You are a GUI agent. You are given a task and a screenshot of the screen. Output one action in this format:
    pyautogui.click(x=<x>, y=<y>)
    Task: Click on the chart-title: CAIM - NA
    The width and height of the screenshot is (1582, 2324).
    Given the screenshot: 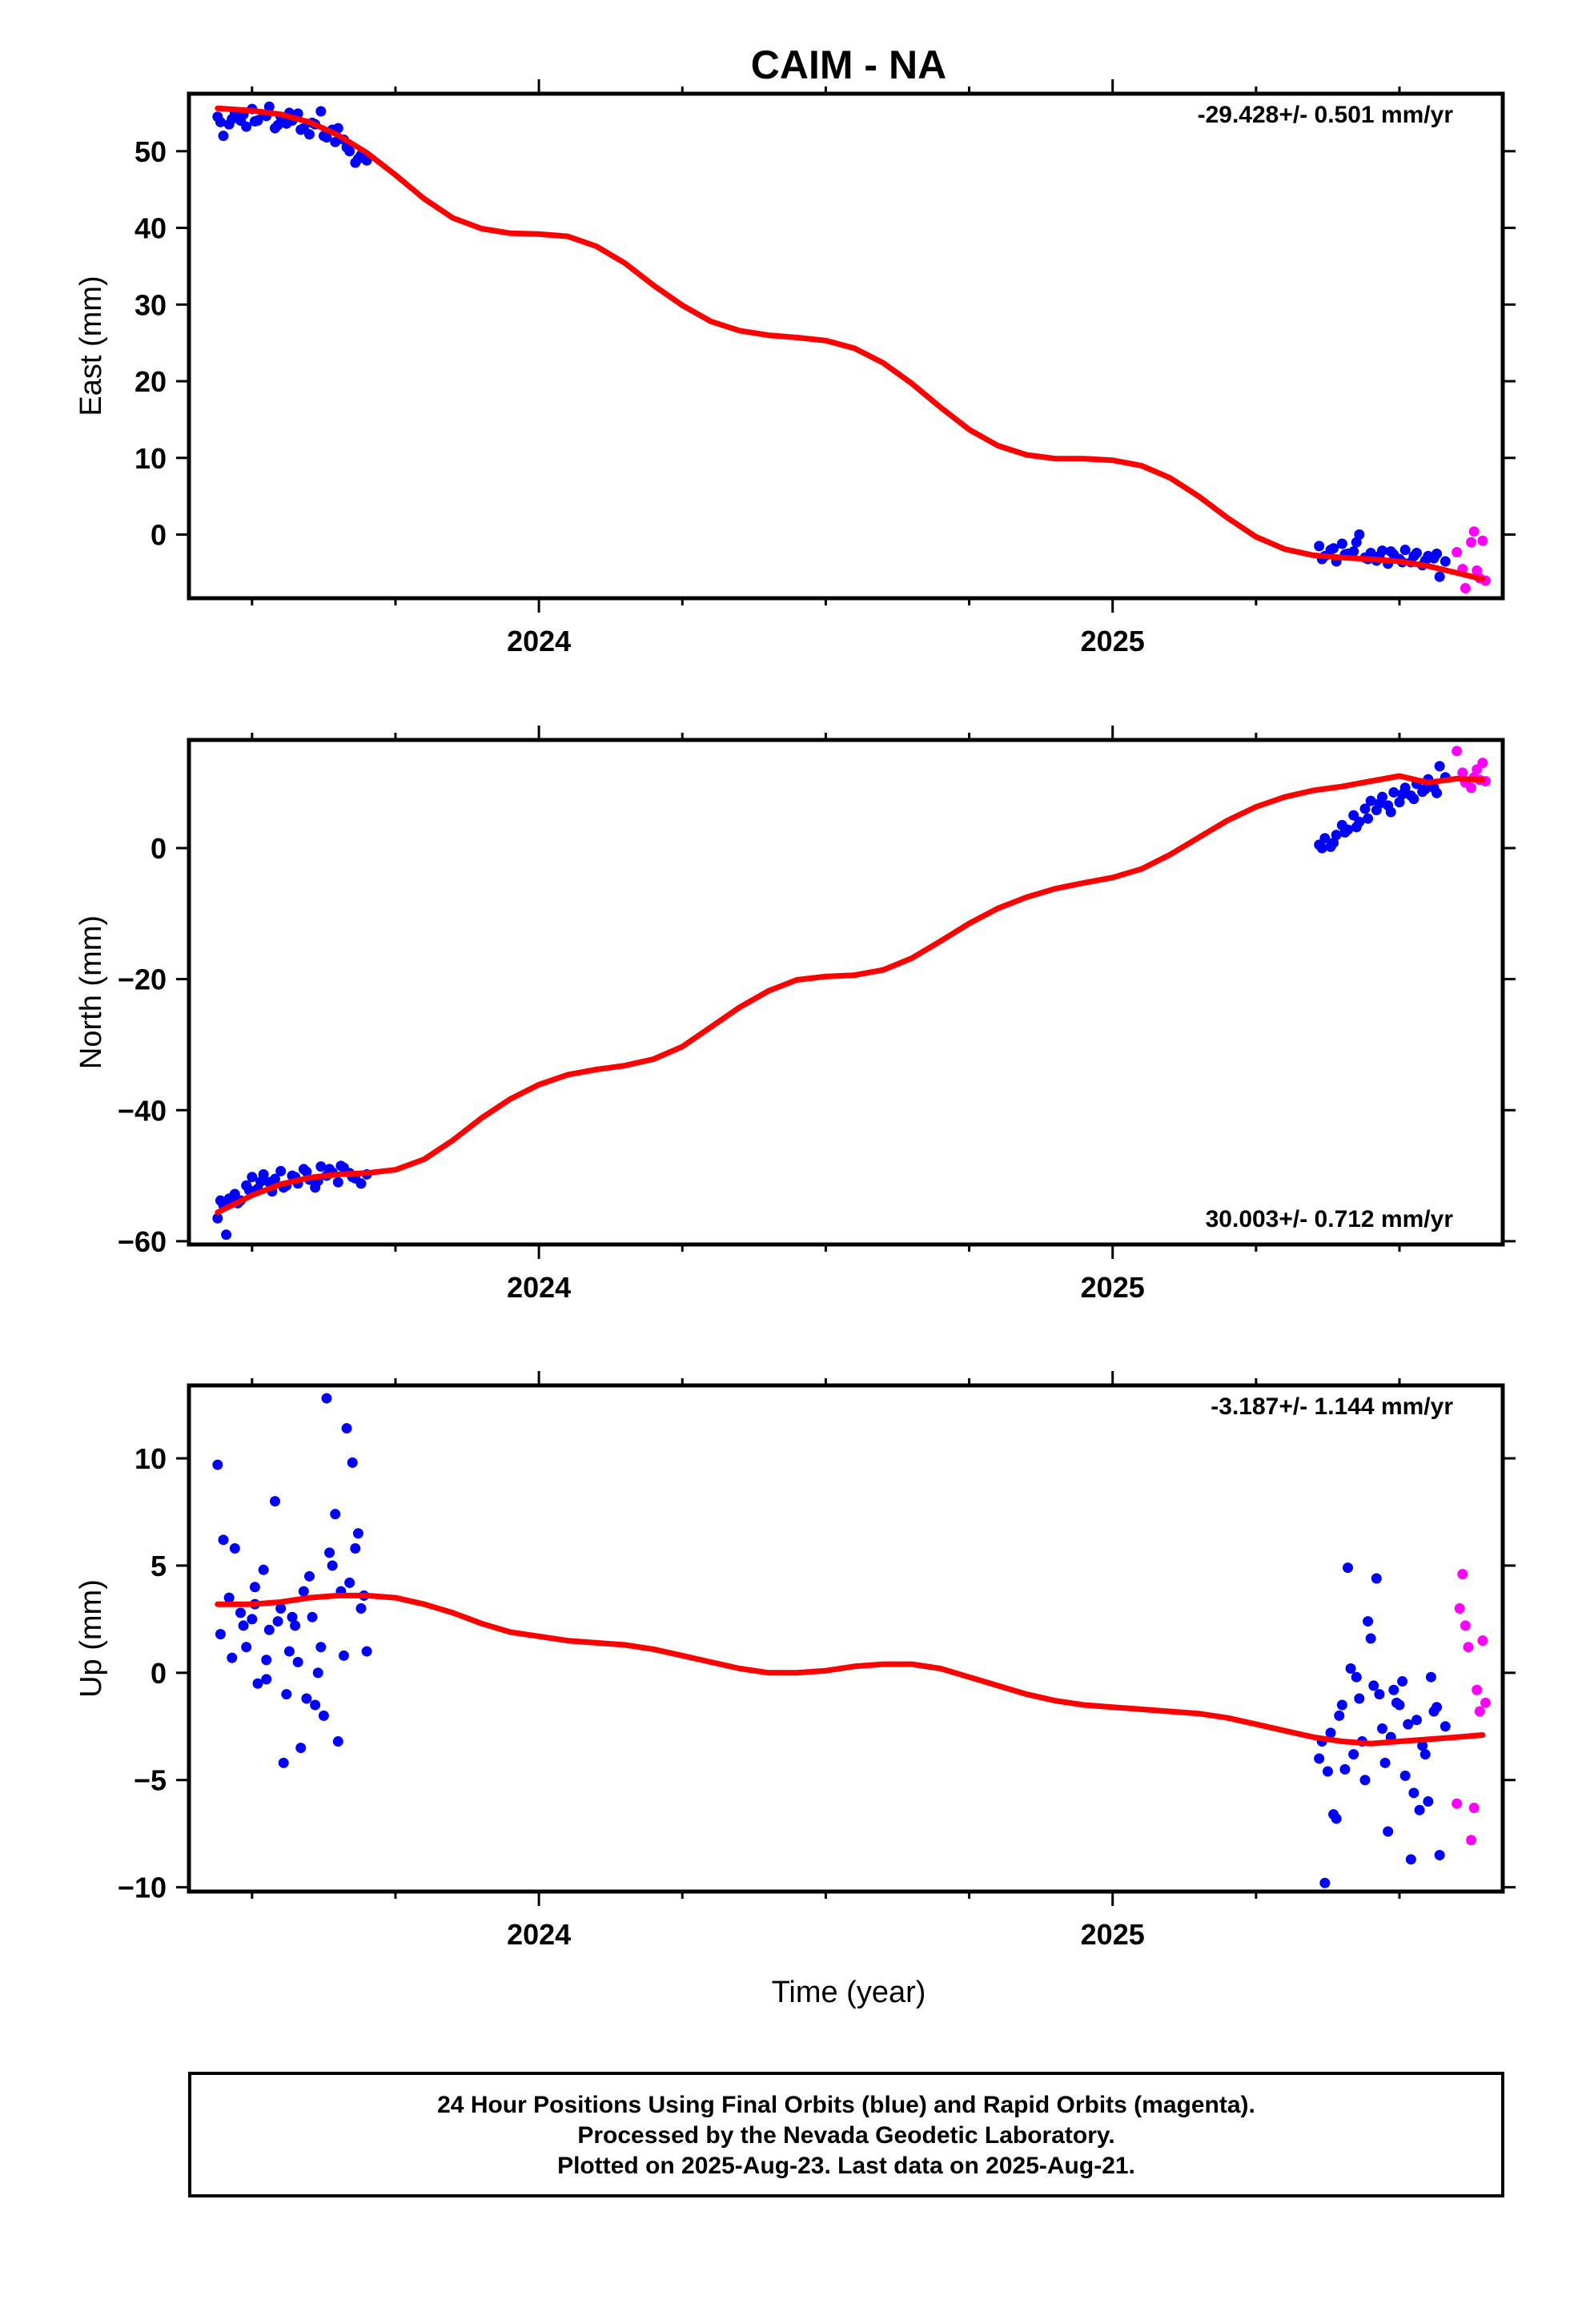 What is the action you would take?
    pyautogui.click(x=848, y=64)
    